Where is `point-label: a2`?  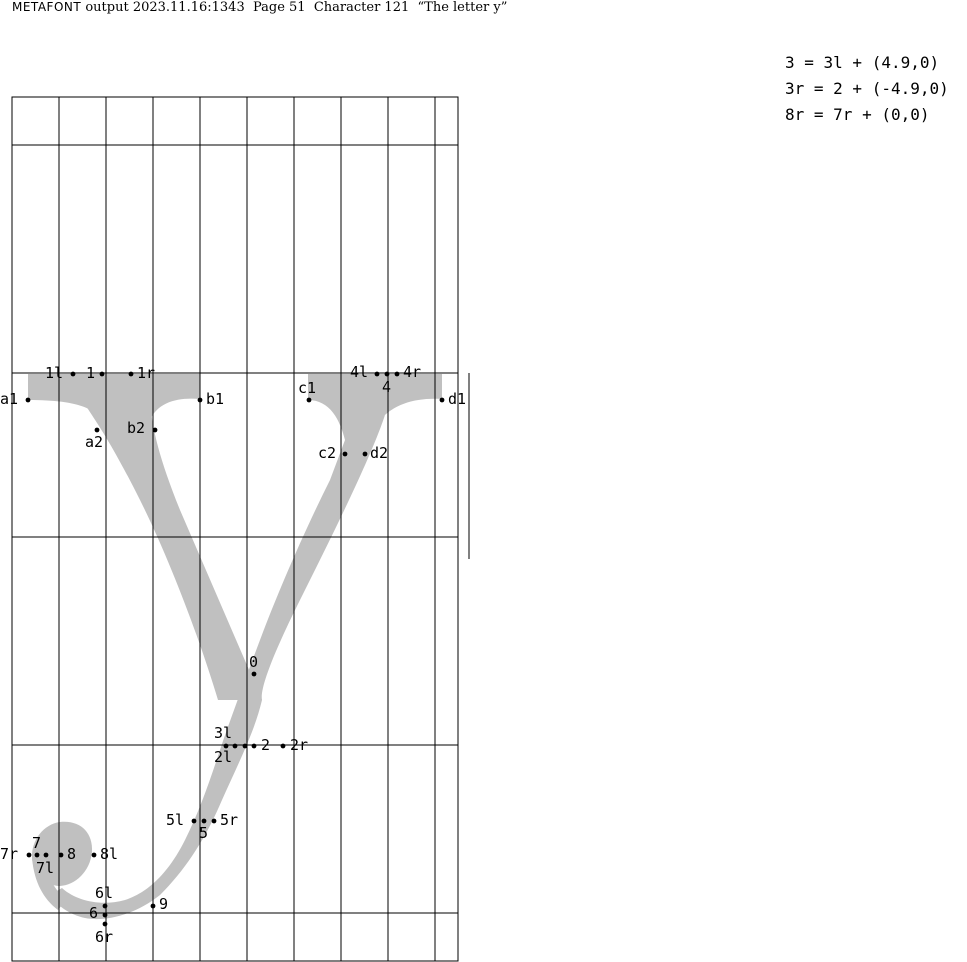
point-label: a2 is located at coordinates (94, 442).